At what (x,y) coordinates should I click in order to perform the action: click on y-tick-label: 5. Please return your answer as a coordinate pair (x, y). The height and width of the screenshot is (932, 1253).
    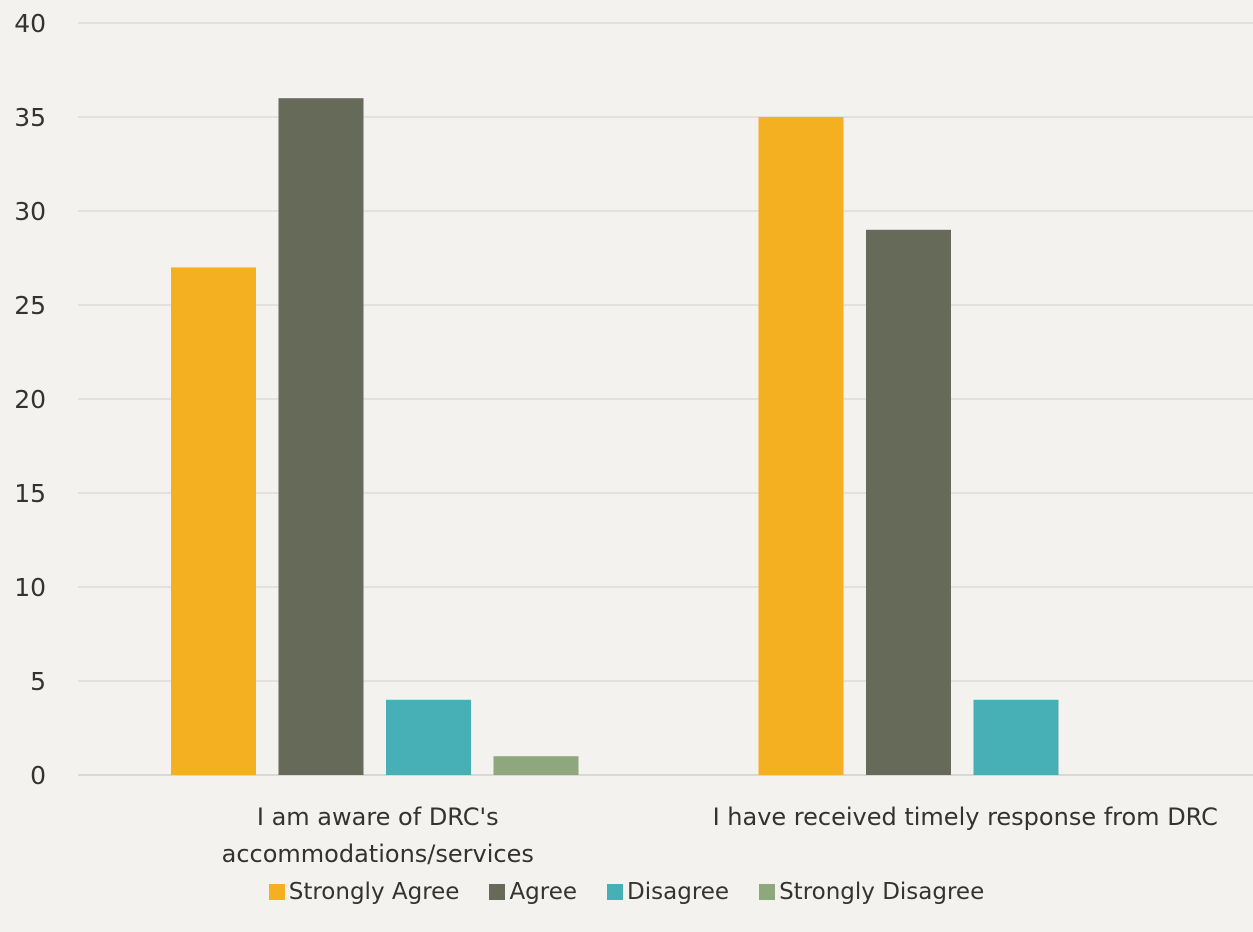
    Looking at the image, I should click on (38, 681).